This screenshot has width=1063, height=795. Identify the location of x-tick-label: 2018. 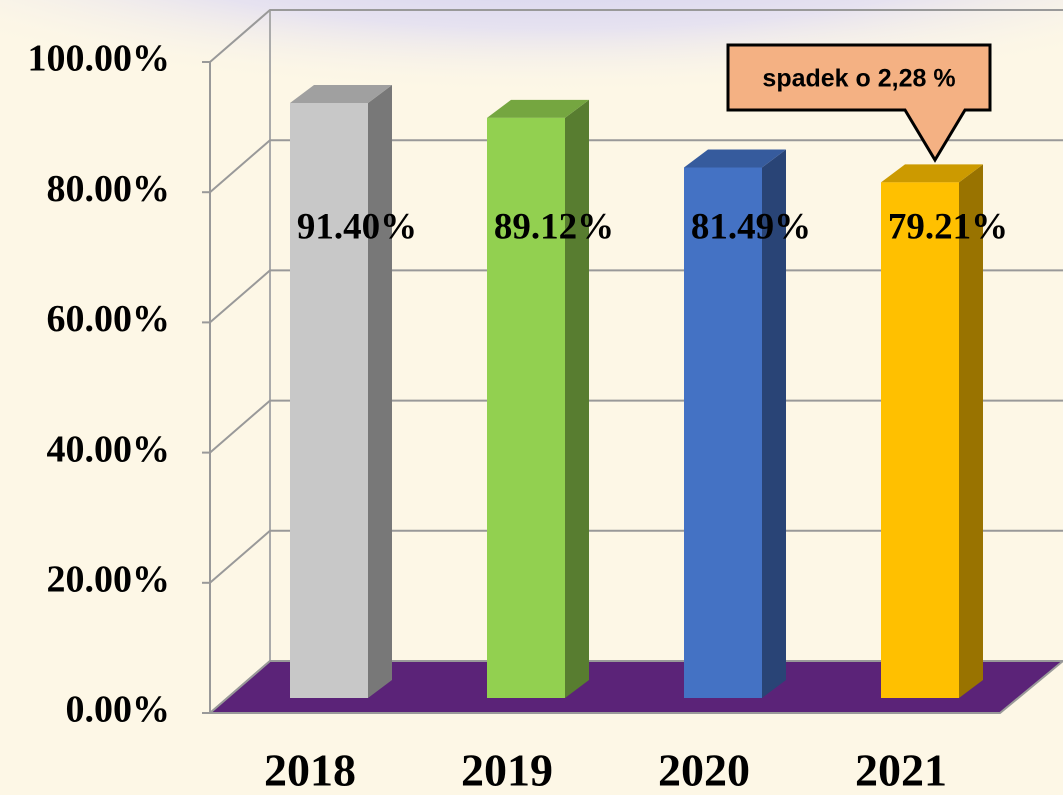
(310, 770).